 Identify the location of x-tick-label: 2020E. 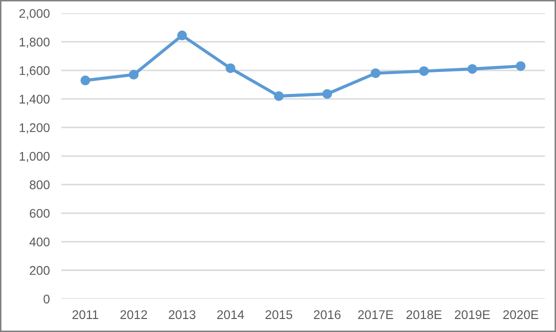
(520, 315).